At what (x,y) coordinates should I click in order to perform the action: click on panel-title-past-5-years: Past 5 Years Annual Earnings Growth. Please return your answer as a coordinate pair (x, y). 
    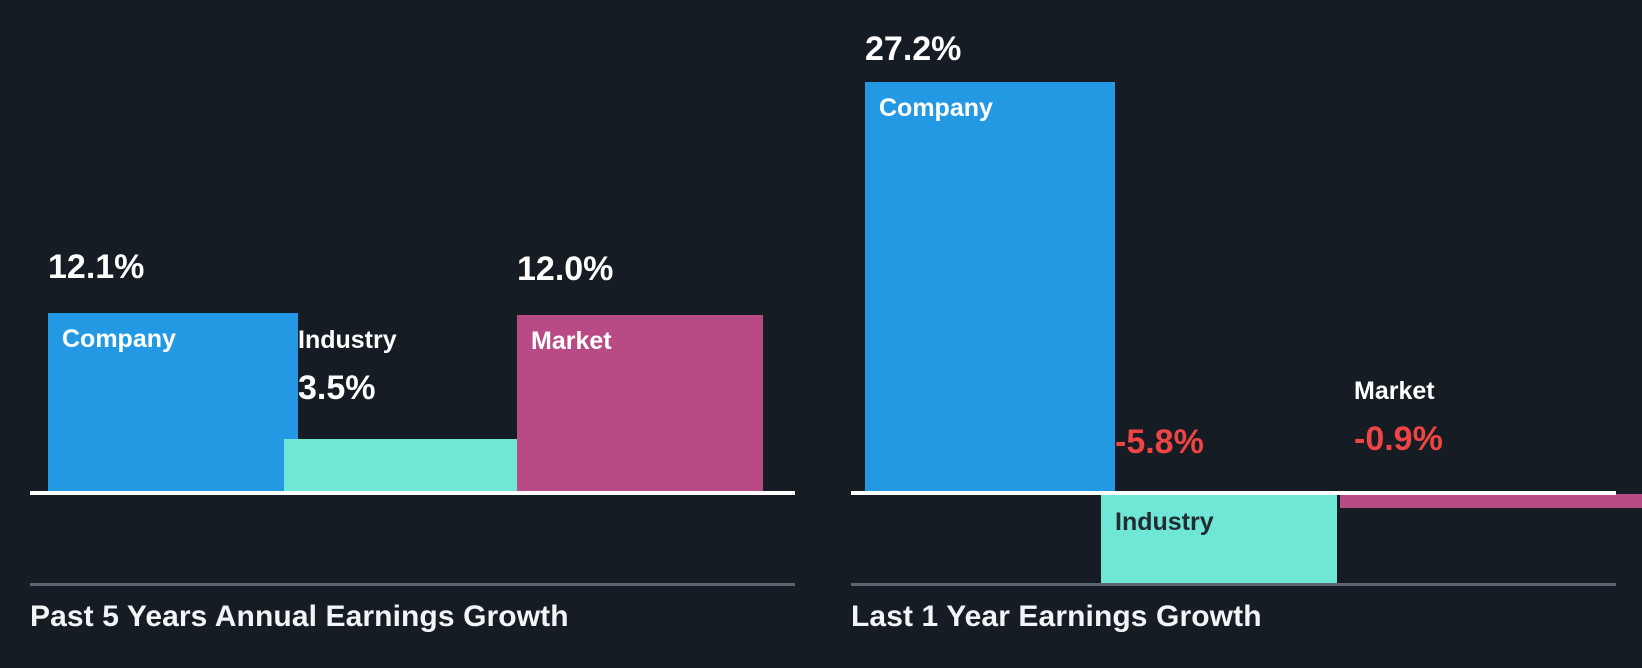
    Looking at the image, I should click on (299, 616).